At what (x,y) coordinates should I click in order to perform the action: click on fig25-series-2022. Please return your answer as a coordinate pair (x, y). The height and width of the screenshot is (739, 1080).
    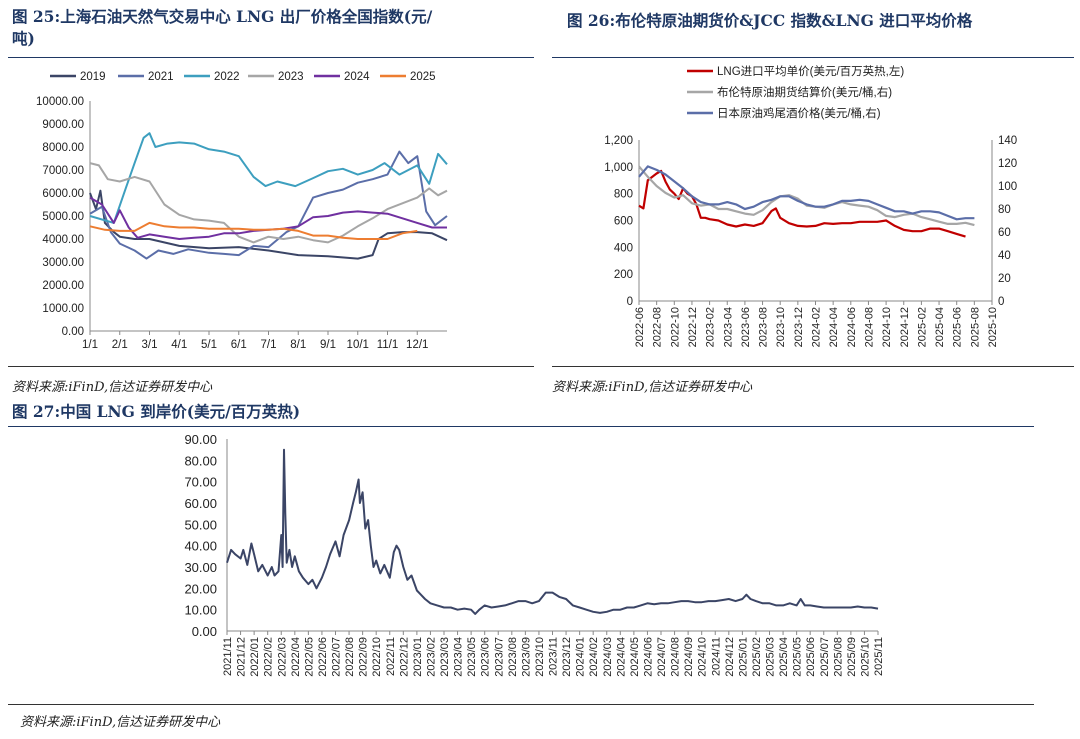
    Looking at the image, I should click on (268, 178).